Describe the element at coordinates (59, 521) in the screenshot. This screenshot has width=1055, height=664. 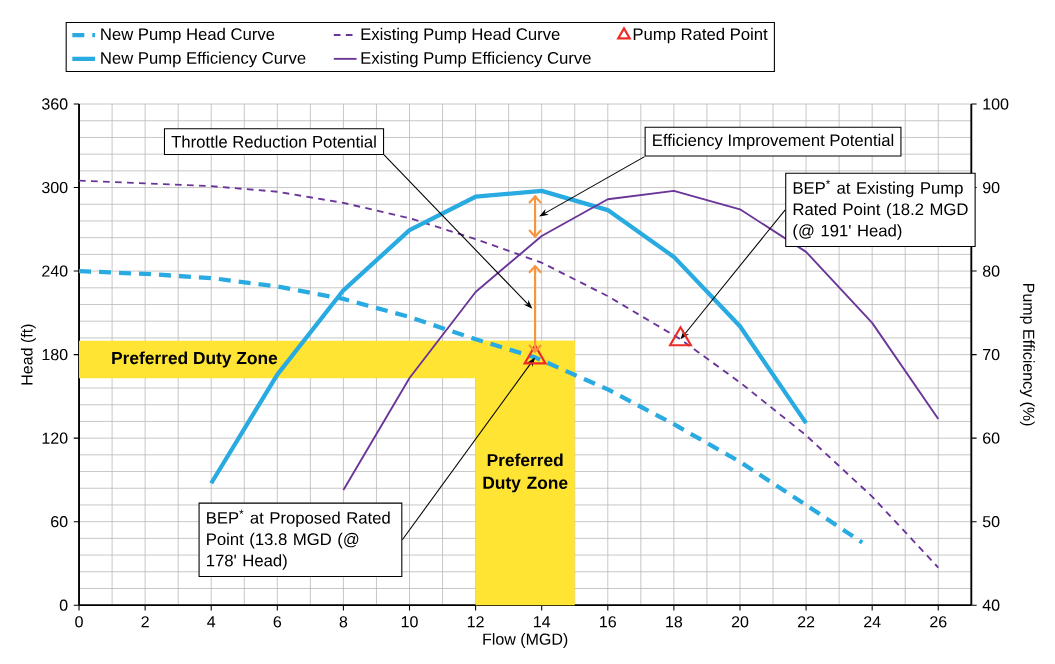
I see `y-tick-label: 60` at that location.